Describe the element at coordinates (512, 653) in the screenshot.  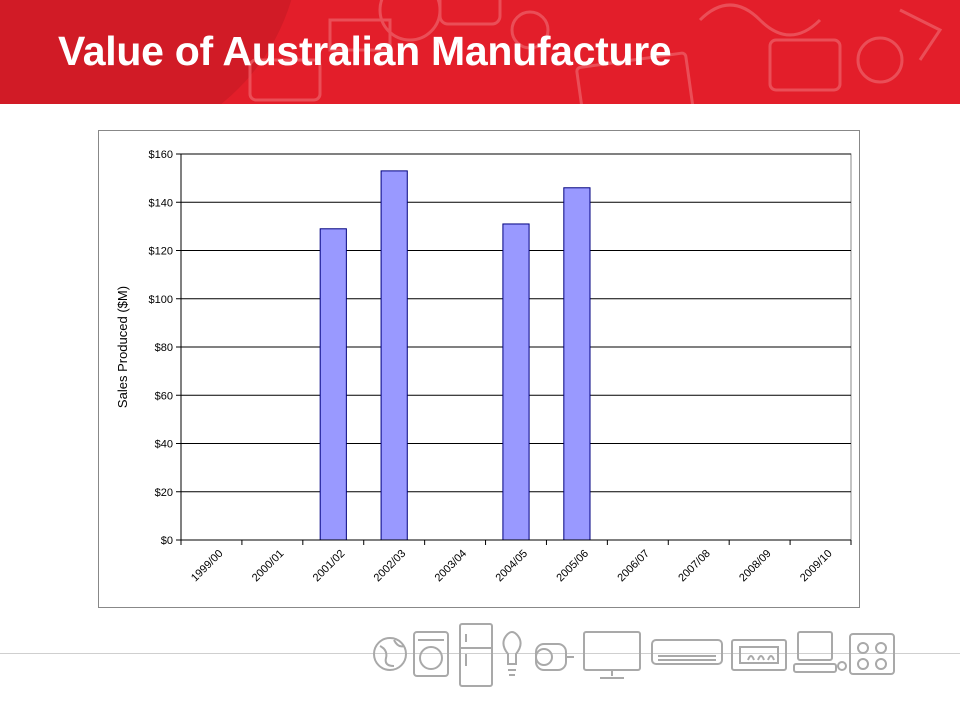
I see `light-bulb-icon` at that location.